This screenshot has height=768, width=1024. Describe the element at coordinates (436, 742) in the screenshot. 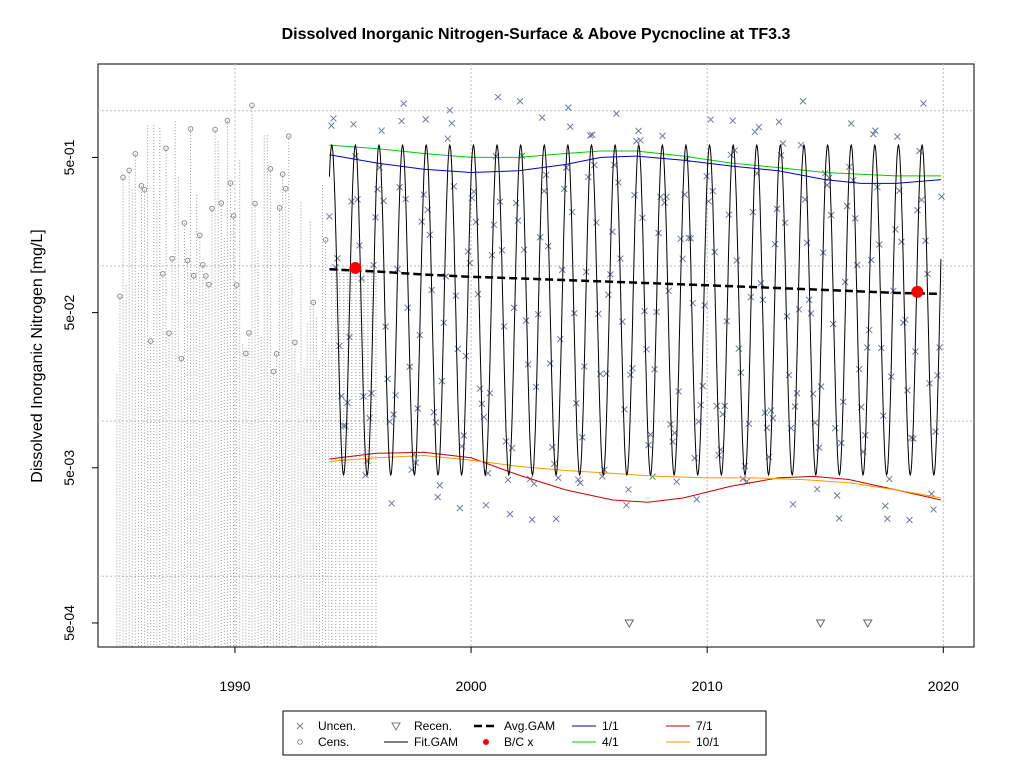

I see `legend-label: Fit.GAM` at that location.